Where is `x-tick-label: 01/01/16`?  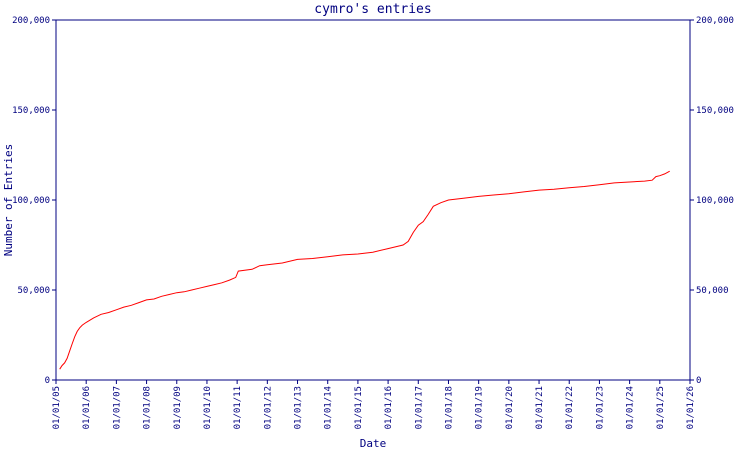 x-tick-label: 01/01/16 is located at coordinates (389, 407).